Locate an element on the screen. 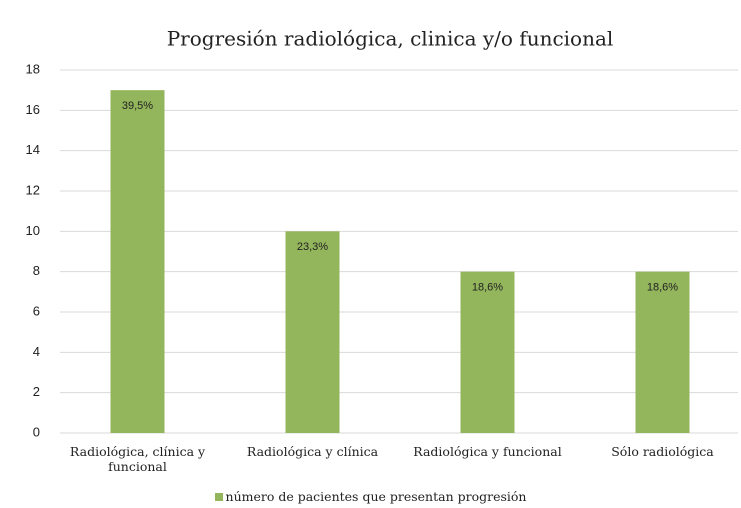 This screenshot has width=741, height=508. y-tick-label: 12 is located at coordinates (33, 189).